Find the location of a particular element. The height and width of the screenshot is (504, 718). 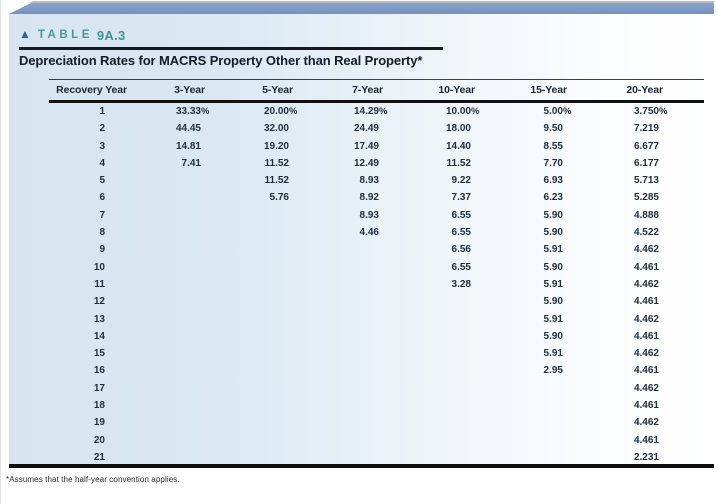

recovery-year-cell: 8 is located at coordinates (102, 233).